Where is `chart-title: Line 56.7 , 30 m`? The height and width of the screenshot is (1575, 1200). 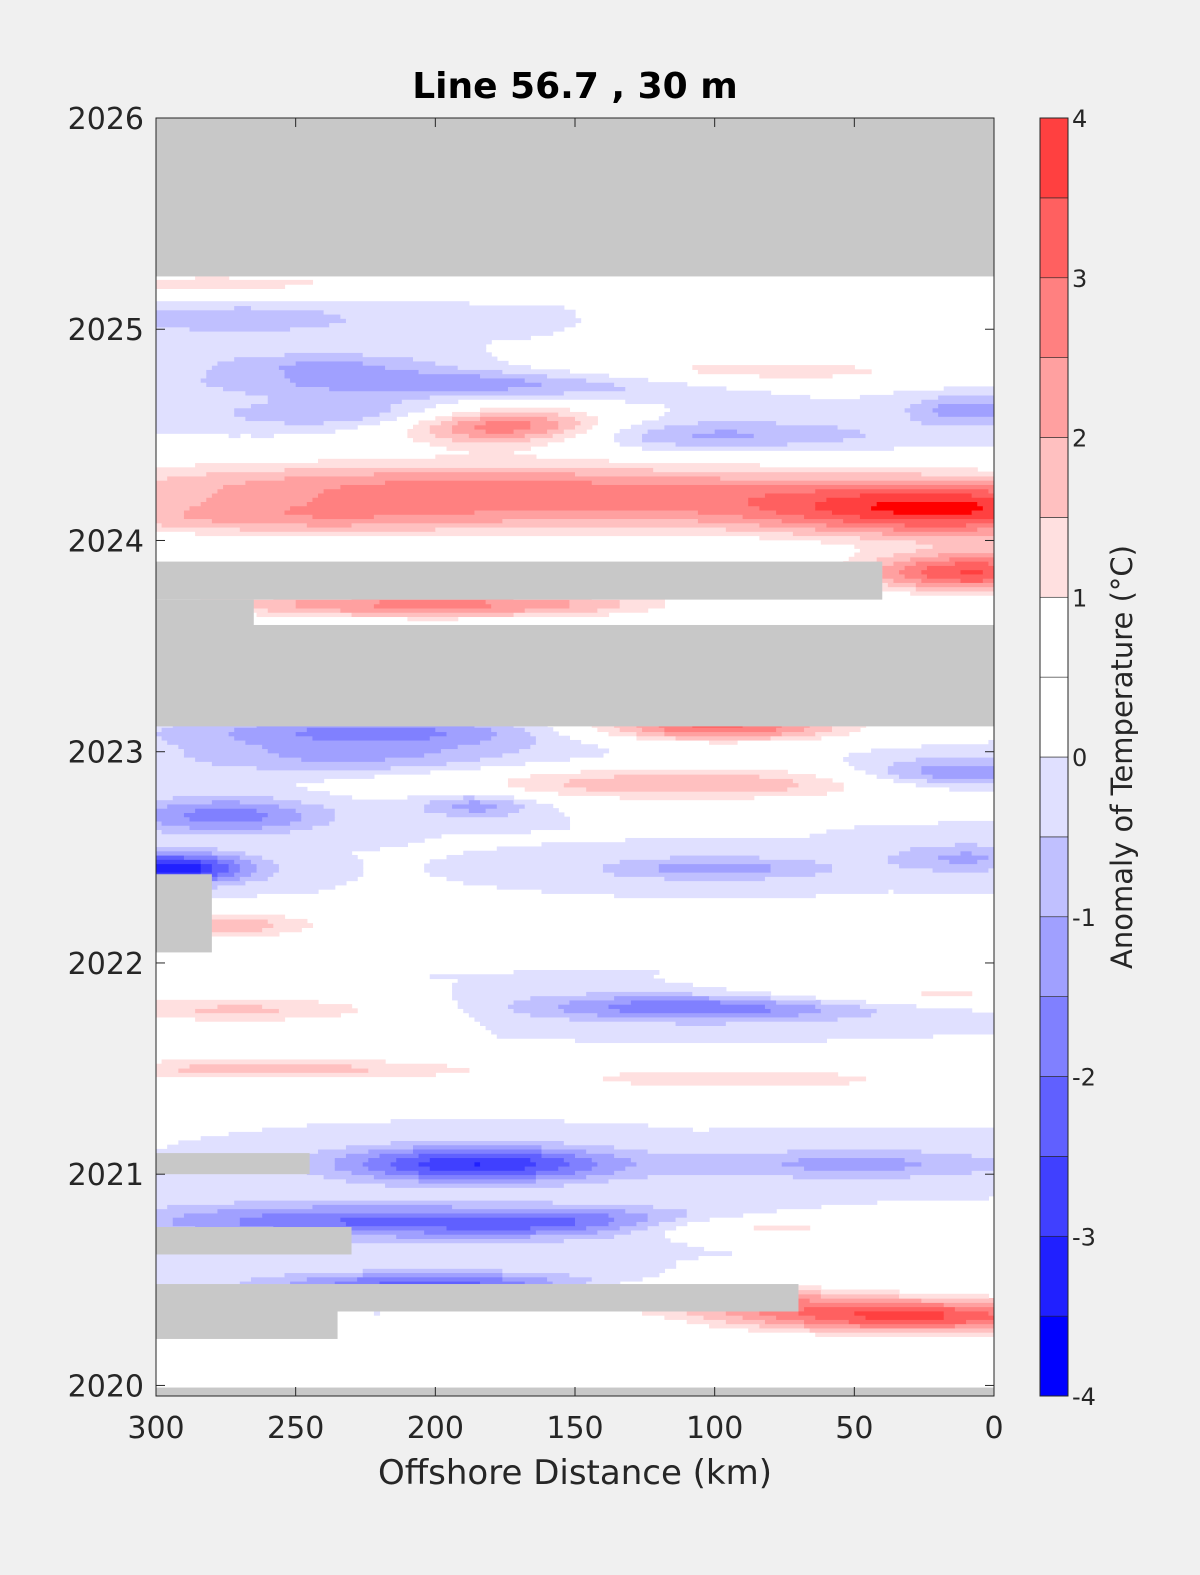
chart-title: Line 56.7 , 30 m is located at coordinates (575, 86).